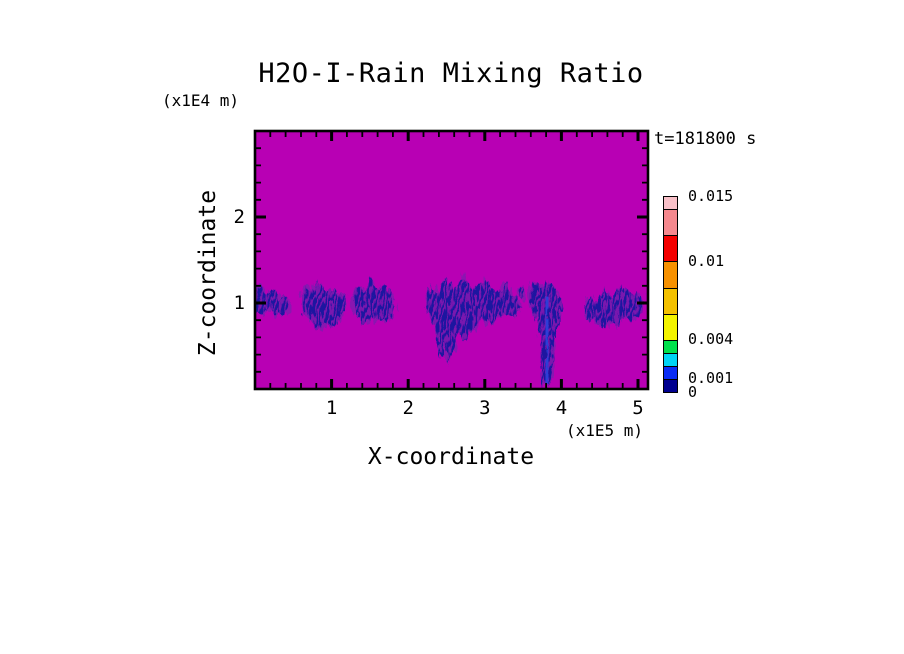  What do you see at coordinates (324, 305) in the screenshot?
I see `cell-2-texture` at bounding box center [324, 305].